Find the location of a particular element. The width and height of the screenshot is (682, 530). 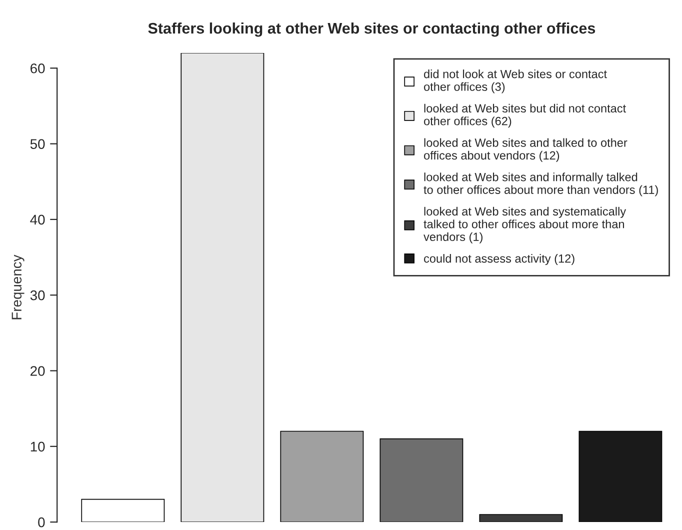

y-axis-title: Frequency is located at coordinates (18, 287).